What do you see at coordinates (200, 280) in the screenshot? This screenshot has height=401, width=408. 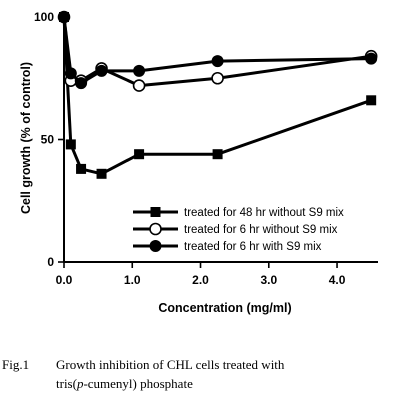 I see `x-tick-label: 2.0` at bounding box center [200, 280].